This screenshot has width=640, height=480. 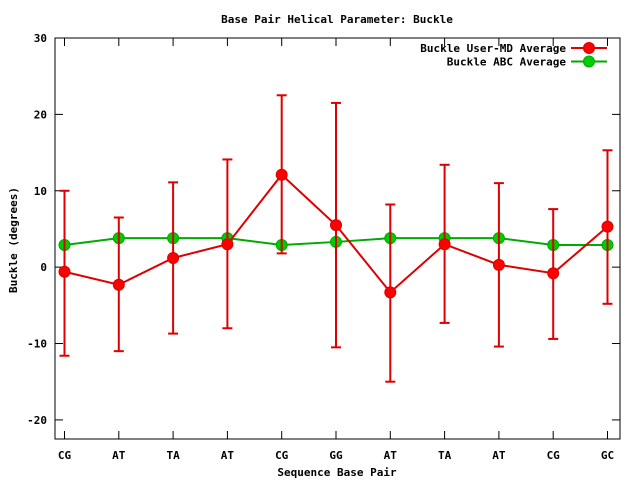 What do you see at coordinates (337, 472) in the screenshot?
I see `x-axis-label: Sequence Base Pair` at bounding box center [337, 472].